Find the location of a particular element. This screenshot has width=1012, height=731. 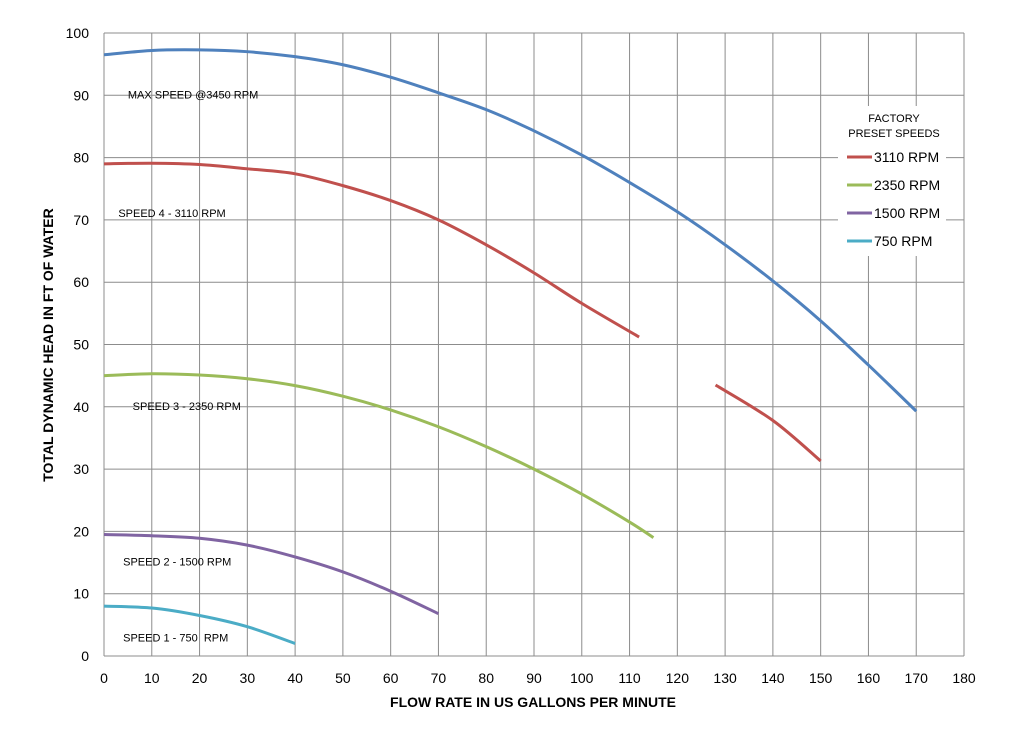

series-line-speed-3-2350-rpm is located at coordinates (379, 455).